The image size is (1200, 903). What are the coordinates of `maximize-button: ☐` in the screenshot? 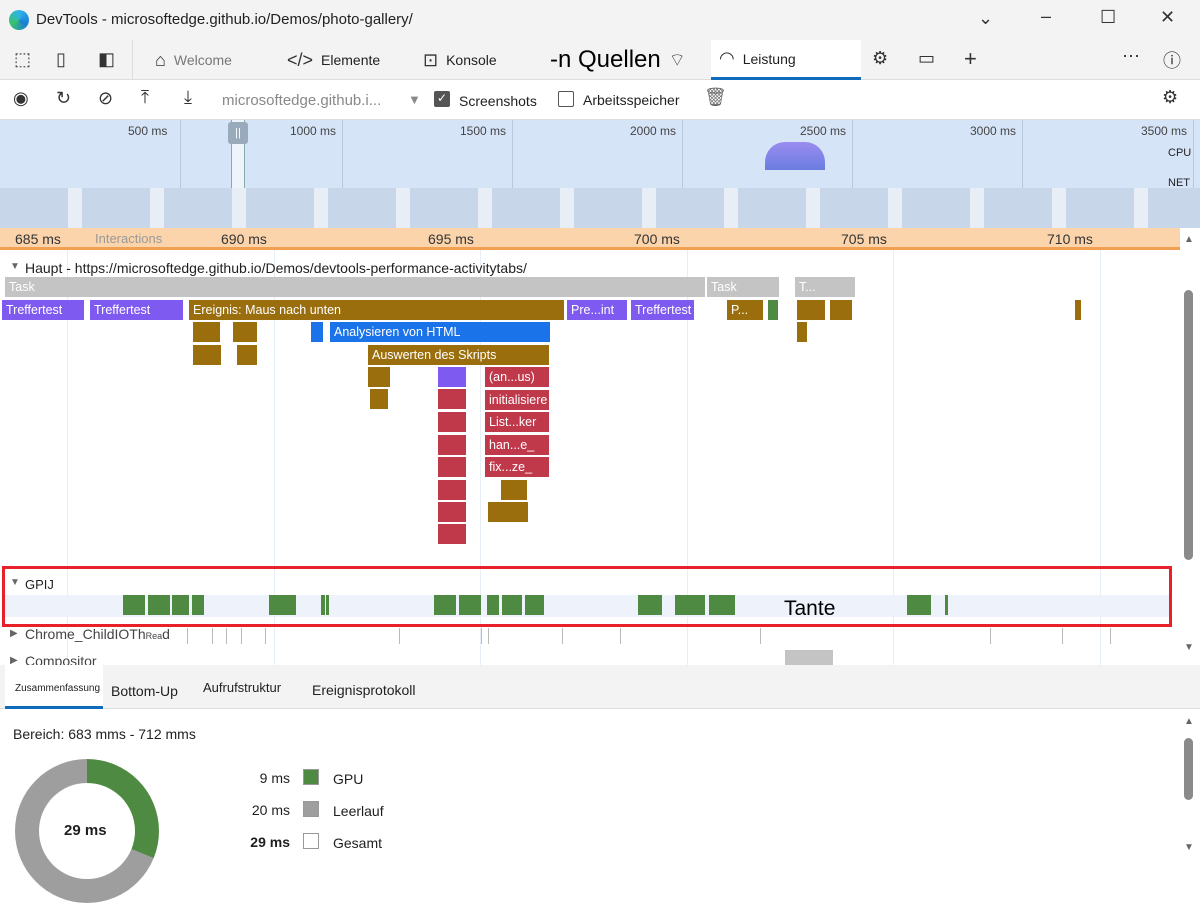 It's located at (1108, 17).